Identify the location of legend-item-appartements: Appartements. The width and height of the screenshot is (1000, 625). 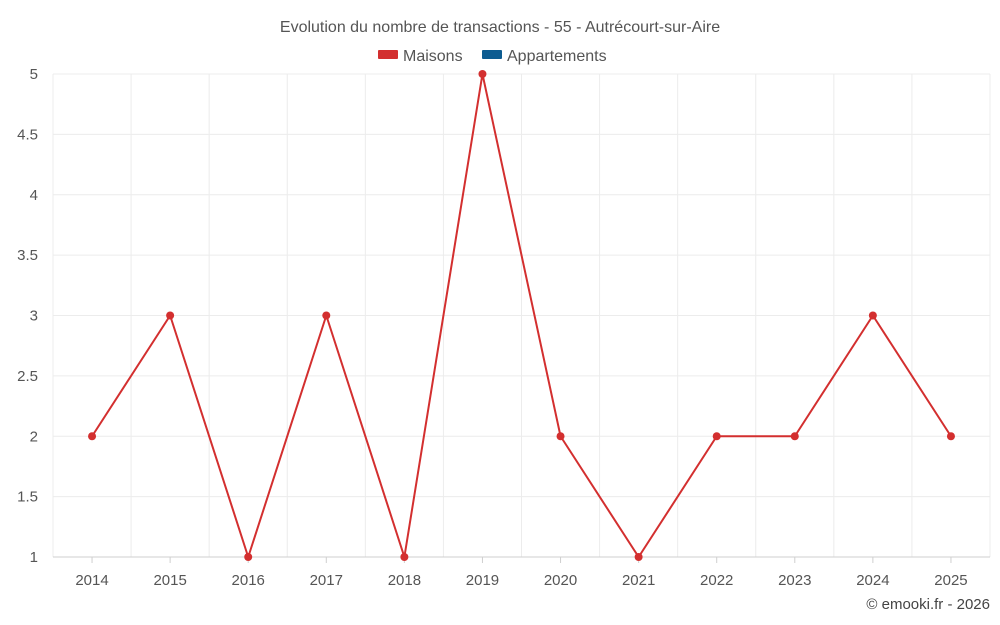
(544, 56).